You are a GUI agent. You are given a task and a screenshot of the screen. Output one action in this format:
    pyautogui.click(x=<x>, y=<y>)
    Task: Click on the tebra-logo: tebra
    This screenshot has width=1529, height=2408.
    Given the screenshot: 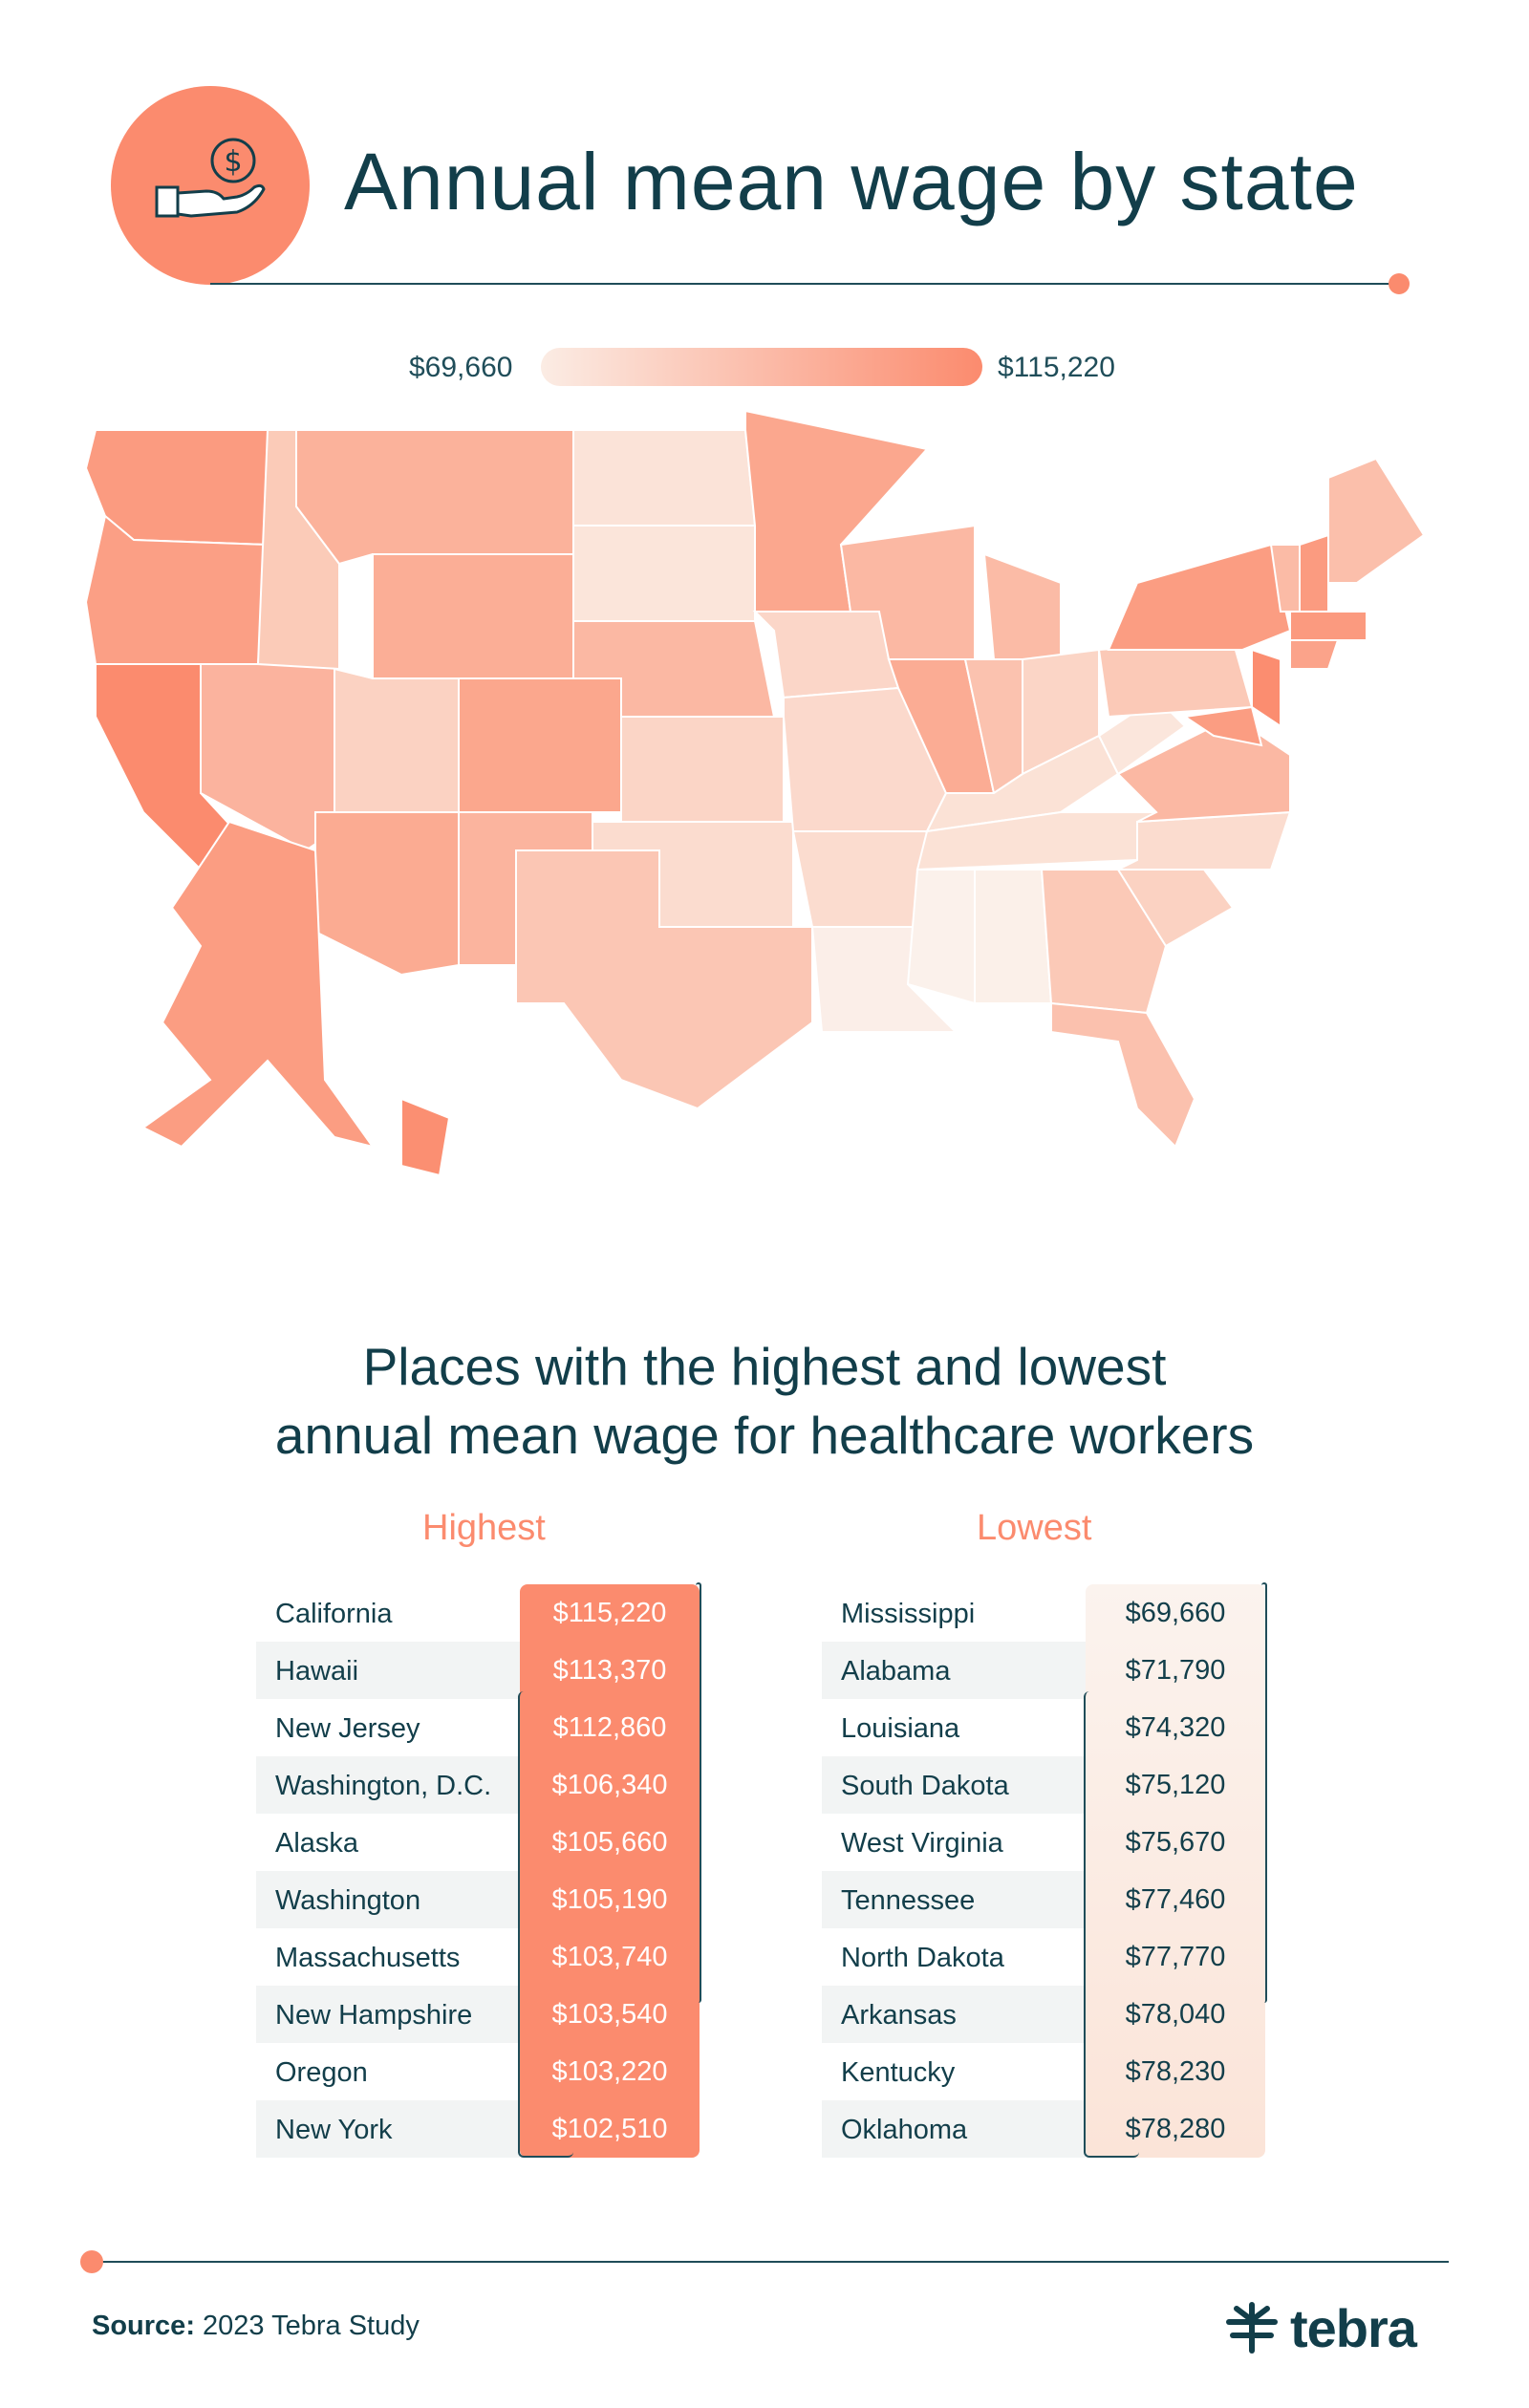 What is the action you would take?
    pyautogui.click(x=1333, y=2327)
    